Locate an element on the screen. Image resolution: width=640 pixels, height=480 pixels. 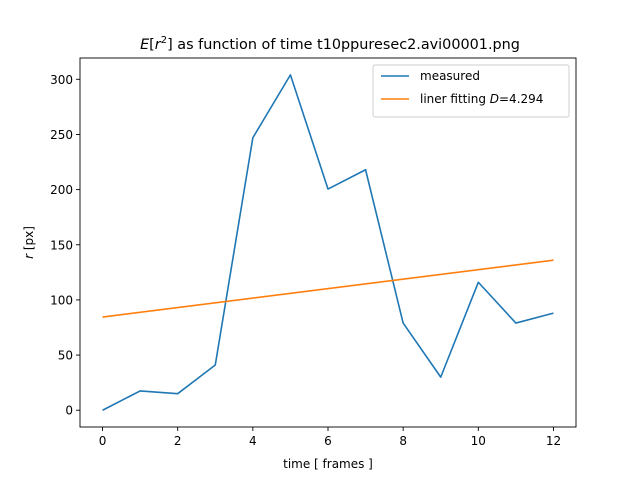
y-axis-label-var: r is located at coordinates (29, 256).